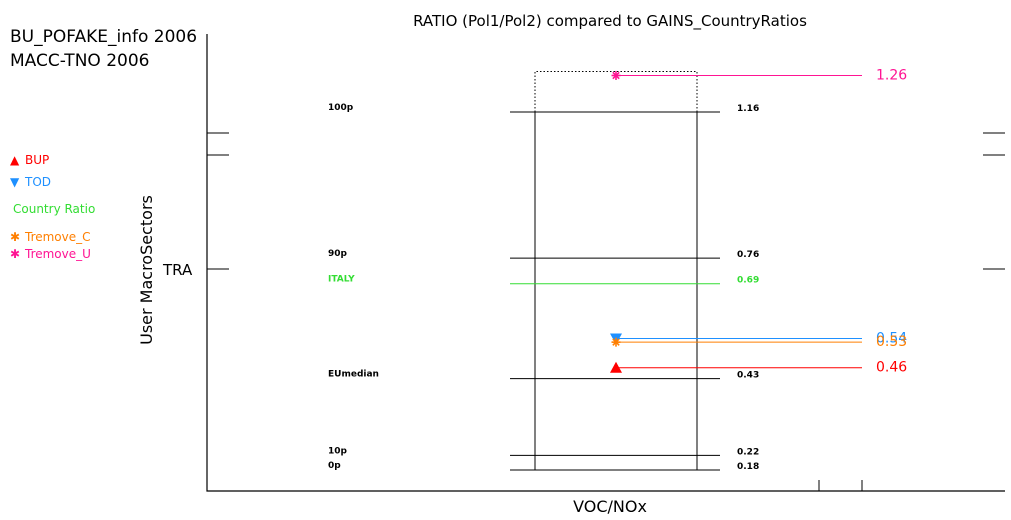  What do you see at coordinates (15, 182) in the screenshot?
I see `legend-symbol-1: ▼` at bounding box center [15, 182].